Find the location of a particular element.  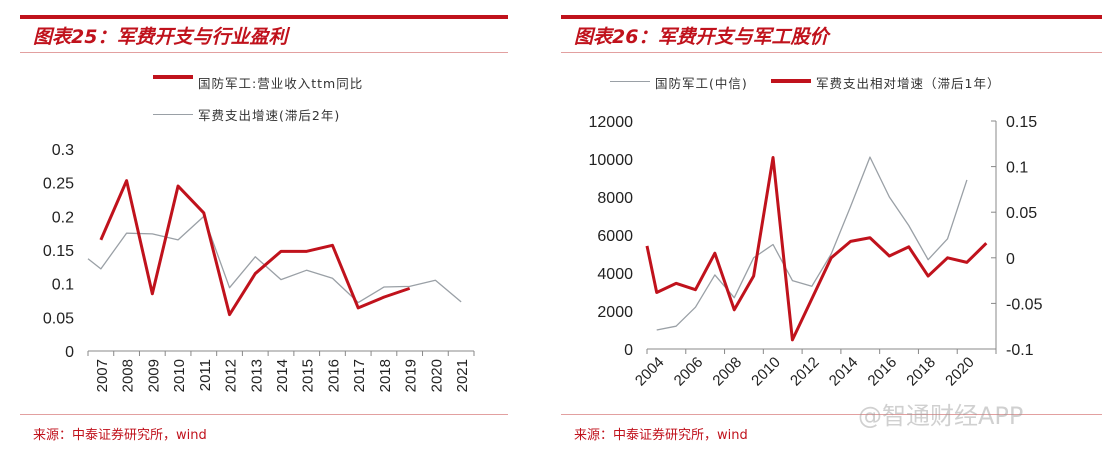

y2-tick-label: 0 is located at coordinates (1010, 259).